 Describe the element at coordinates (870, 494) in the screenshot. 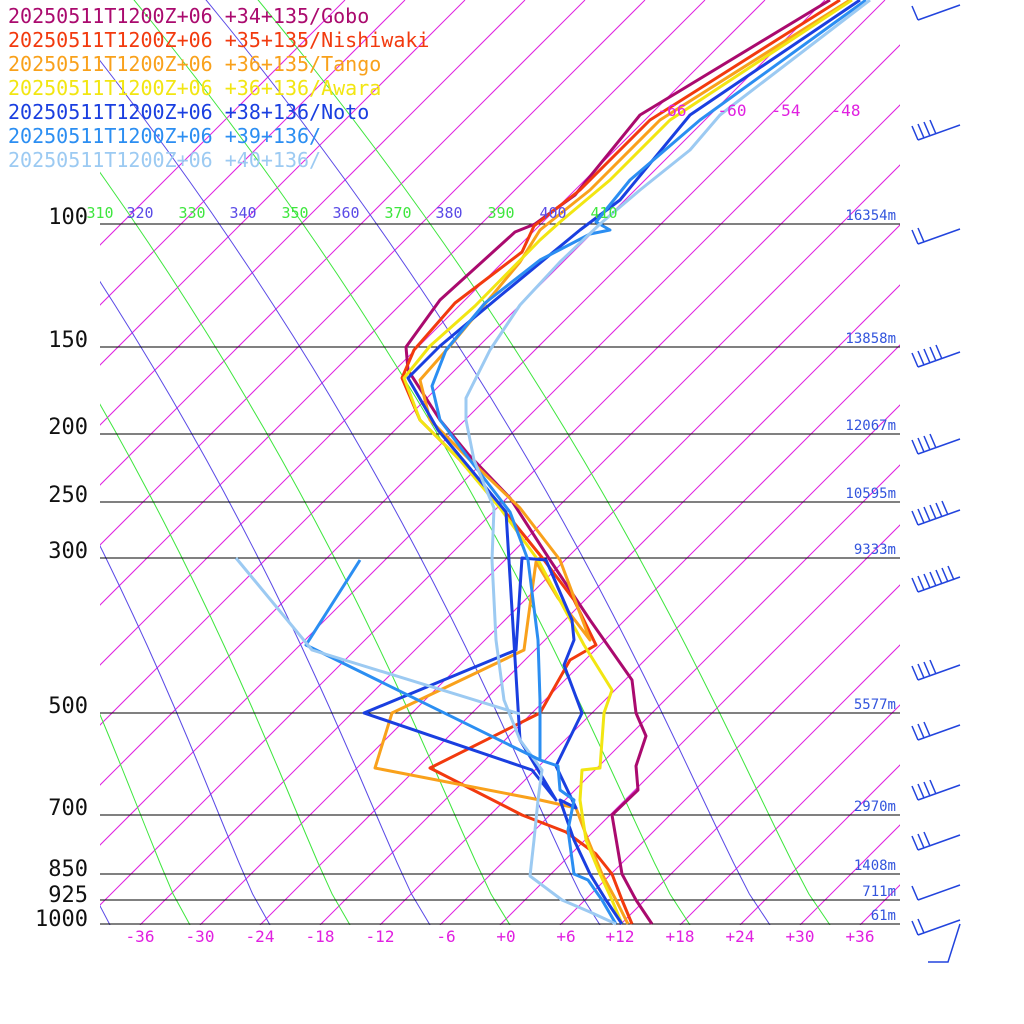

I see `height-label: 10595m` at that location.